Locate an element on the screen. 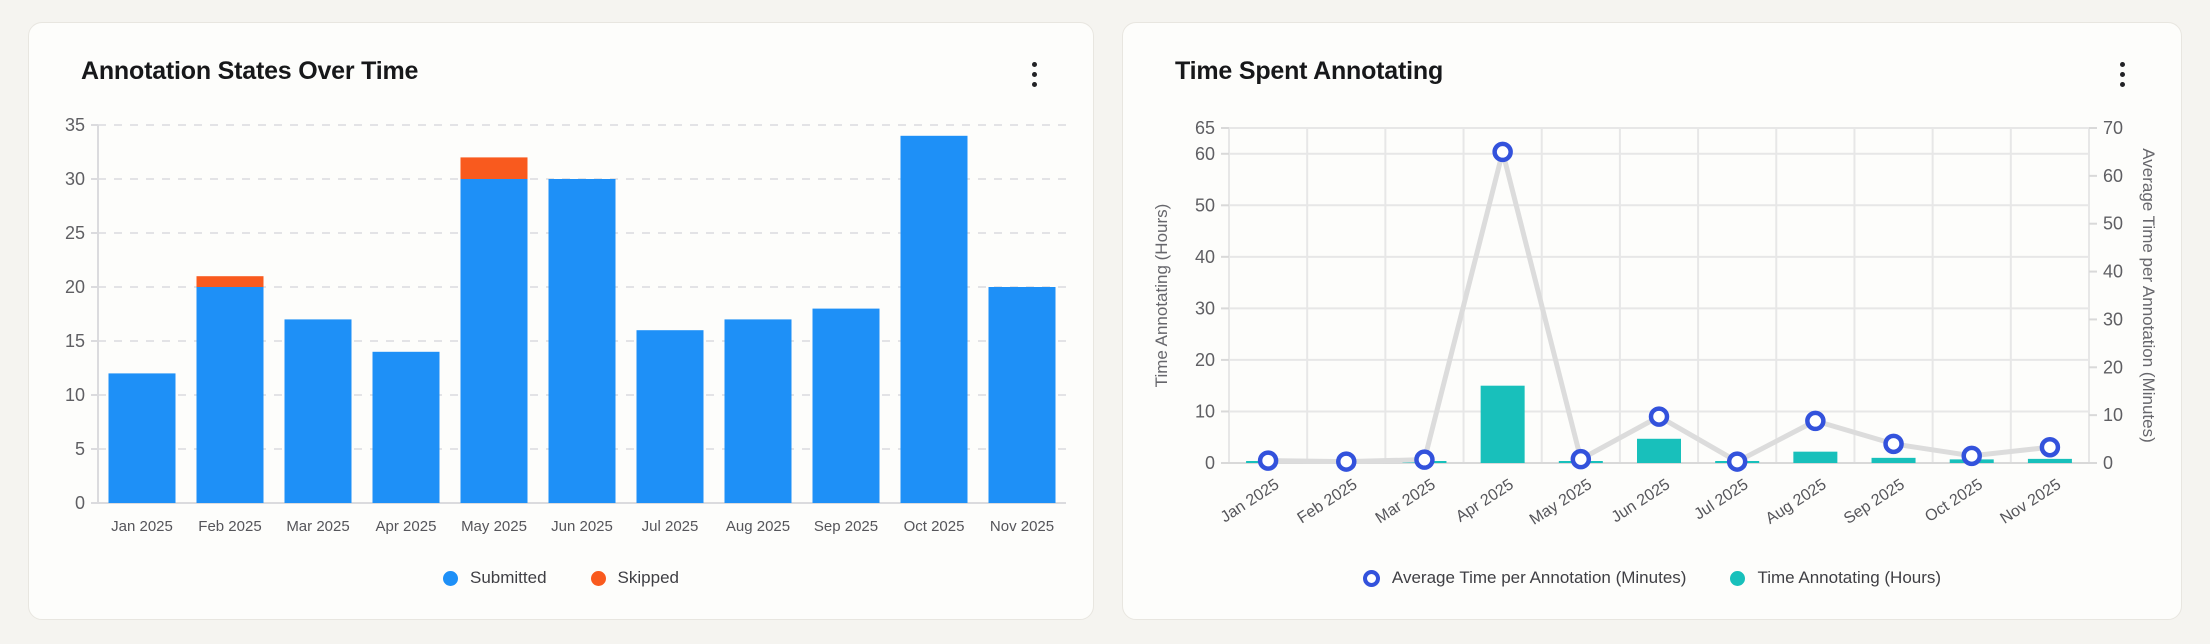 This screenshot has width=2210, height=644. svg-text: 25 is located at coordinates (75, 233).